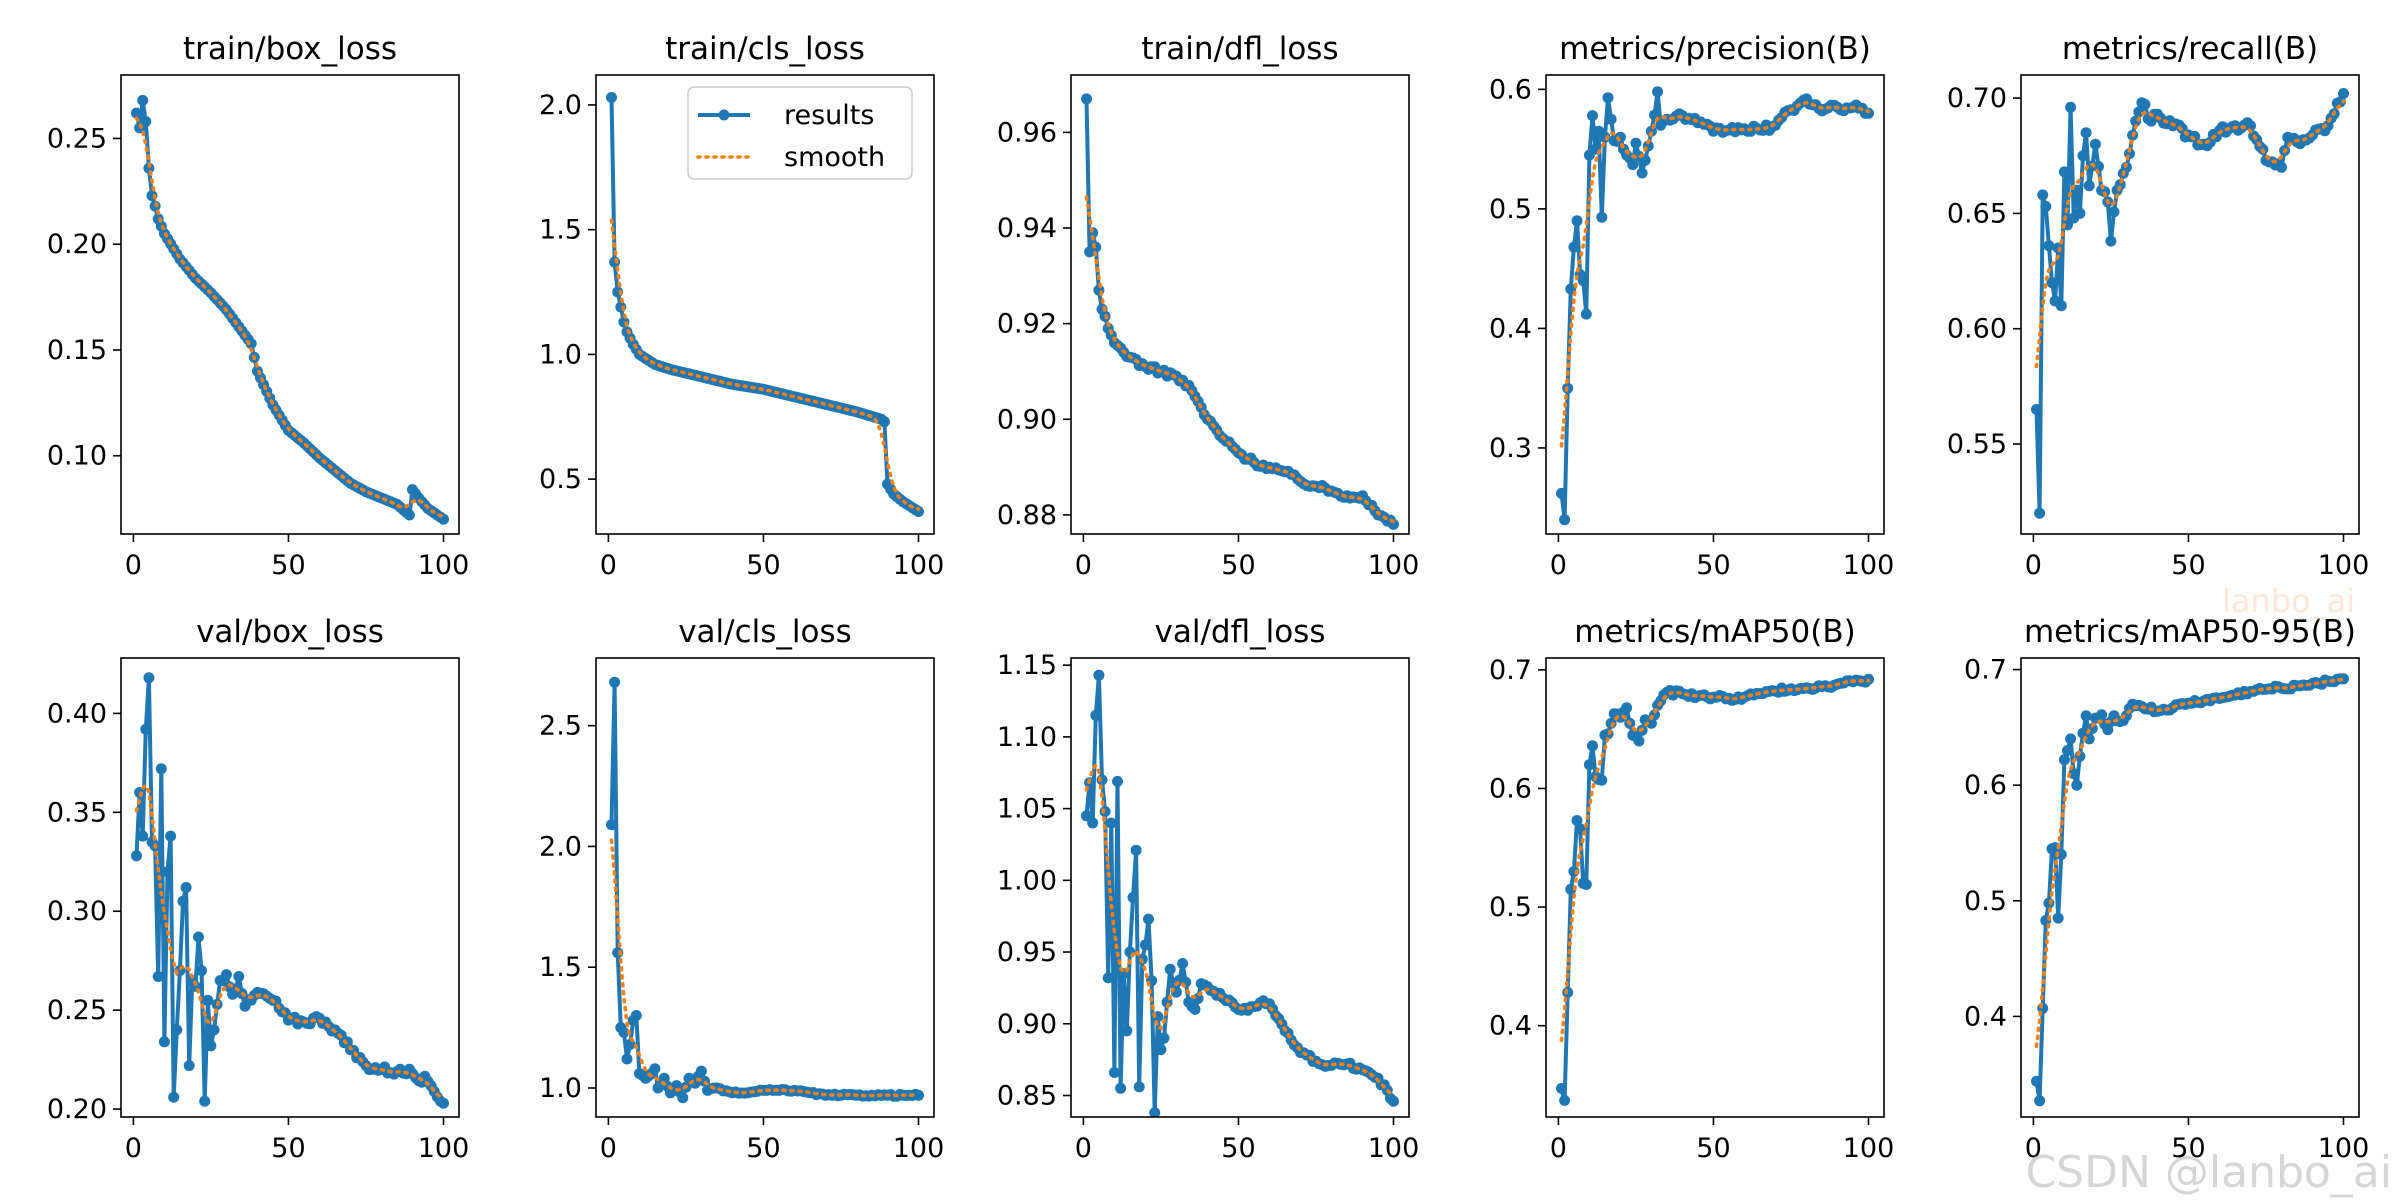  I want to click on subplot-3: metrics/precision(B) 0 50 100 0.3 0.4 0.5 0.6, so click(1691, 306).